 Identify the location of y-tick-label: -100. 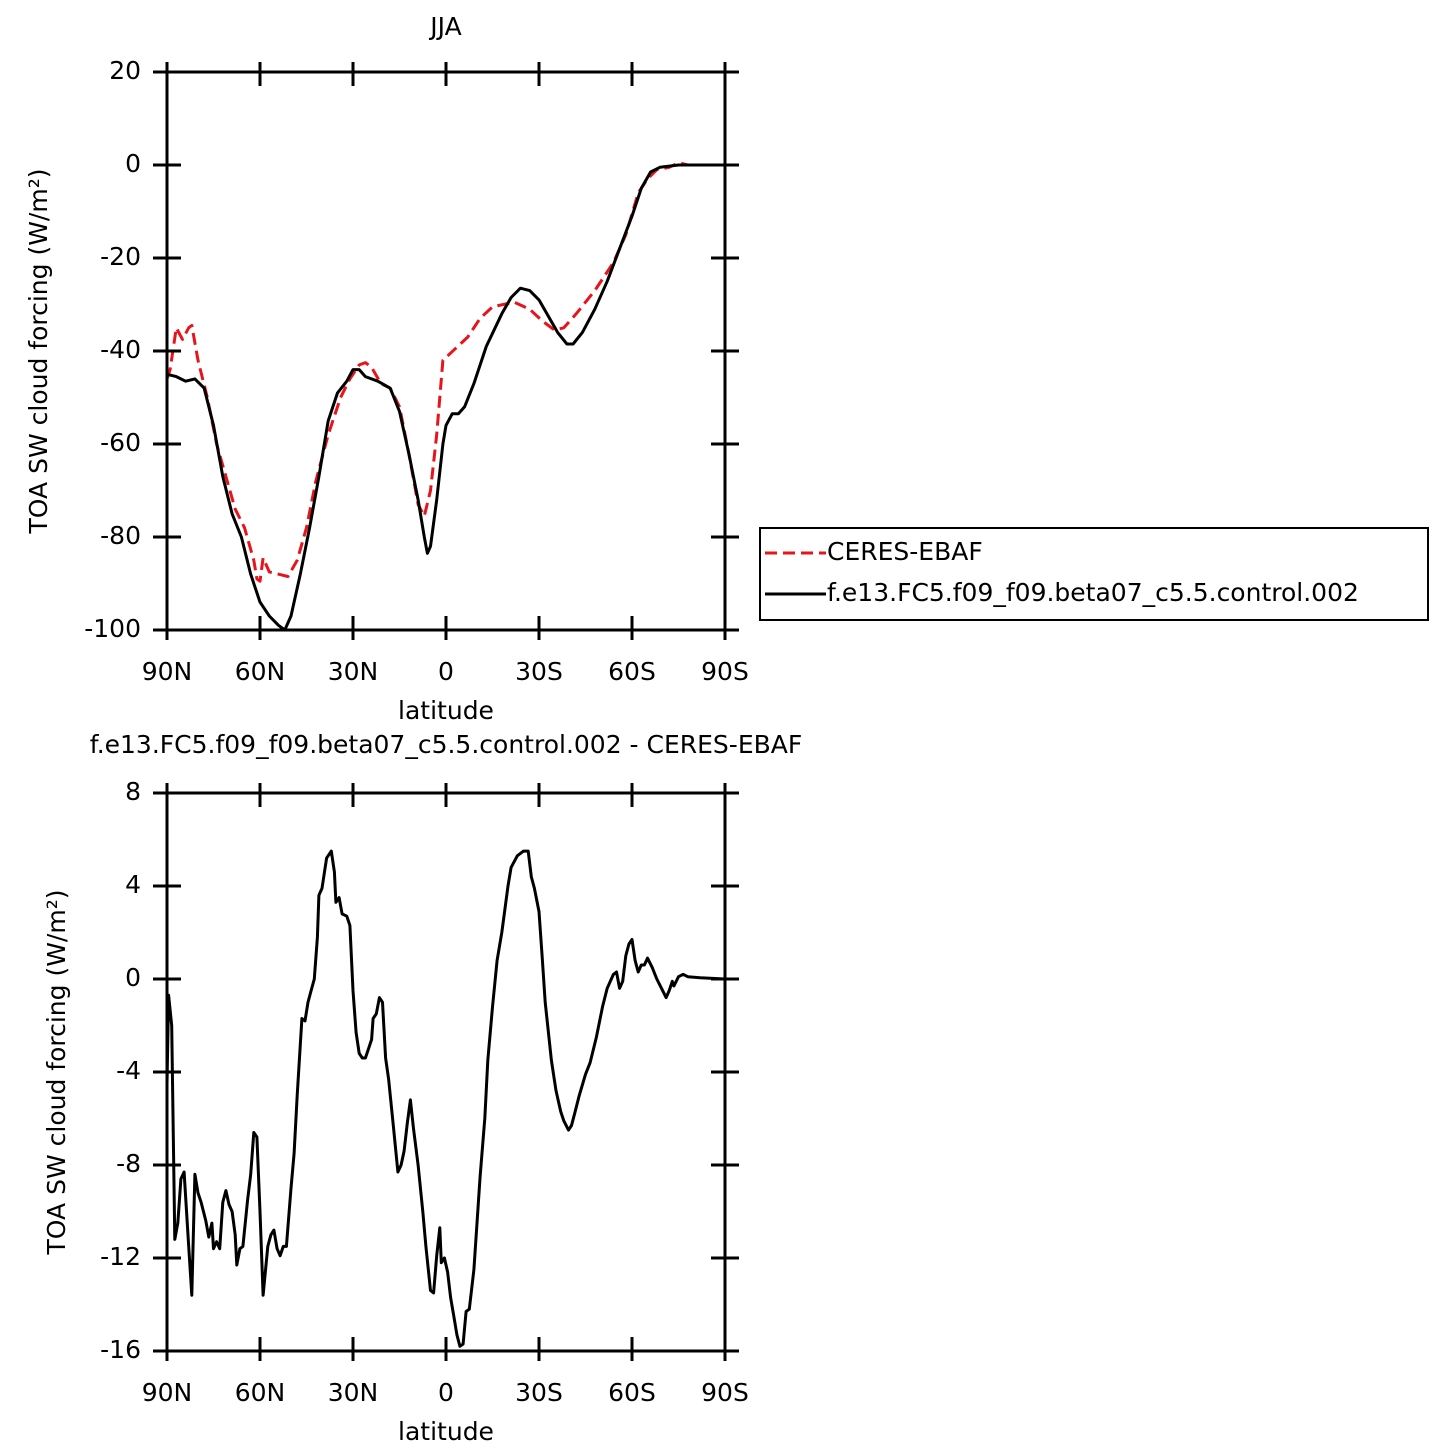
(112, 628).